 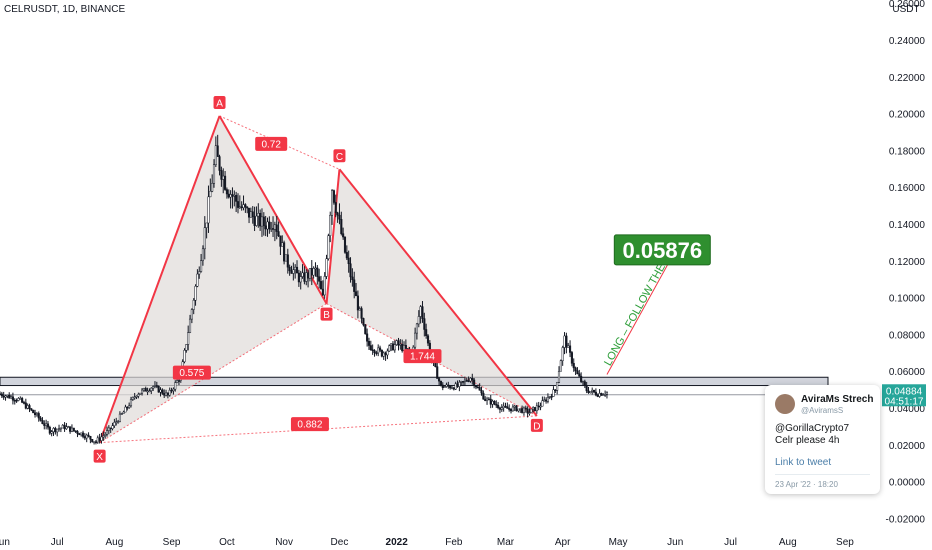 I want to click on tweet-link: Link to tweet, so click(x=803, y=462).